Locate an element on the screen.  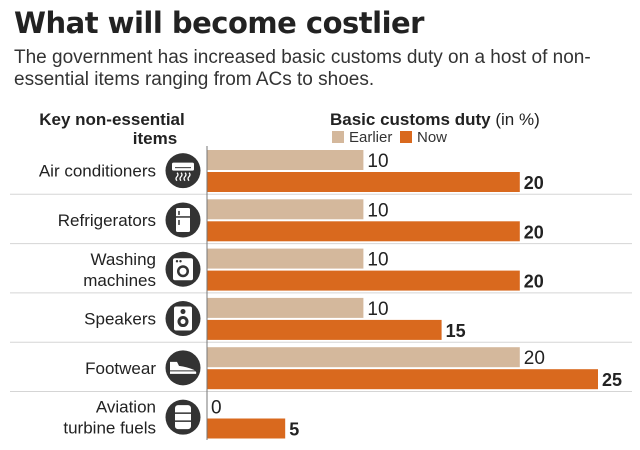
speaker-icon is located at coordinates (183, 319).